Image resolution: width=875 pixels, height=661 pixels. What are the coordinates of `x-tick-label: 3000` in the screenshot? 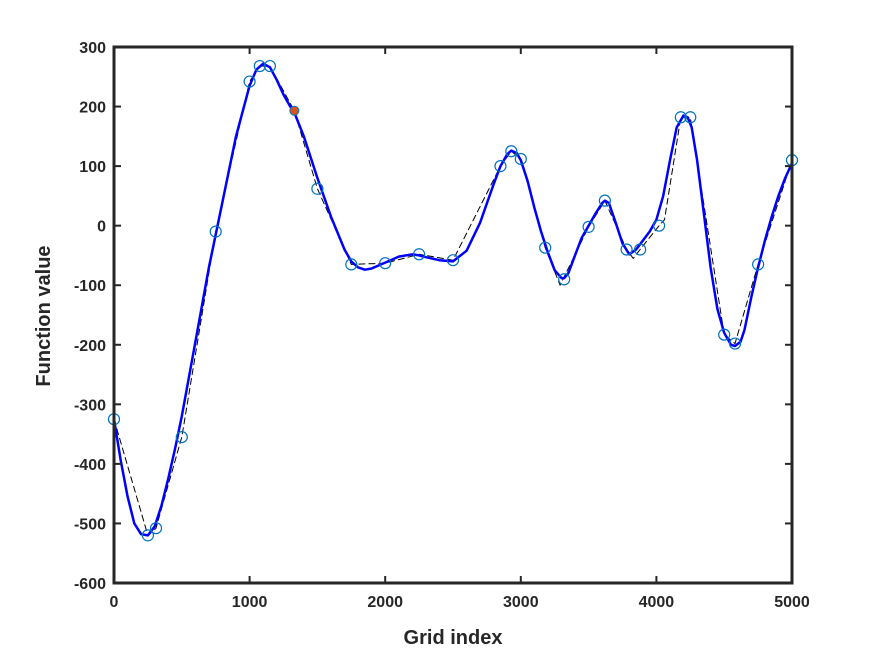 It's located at (521, 602).